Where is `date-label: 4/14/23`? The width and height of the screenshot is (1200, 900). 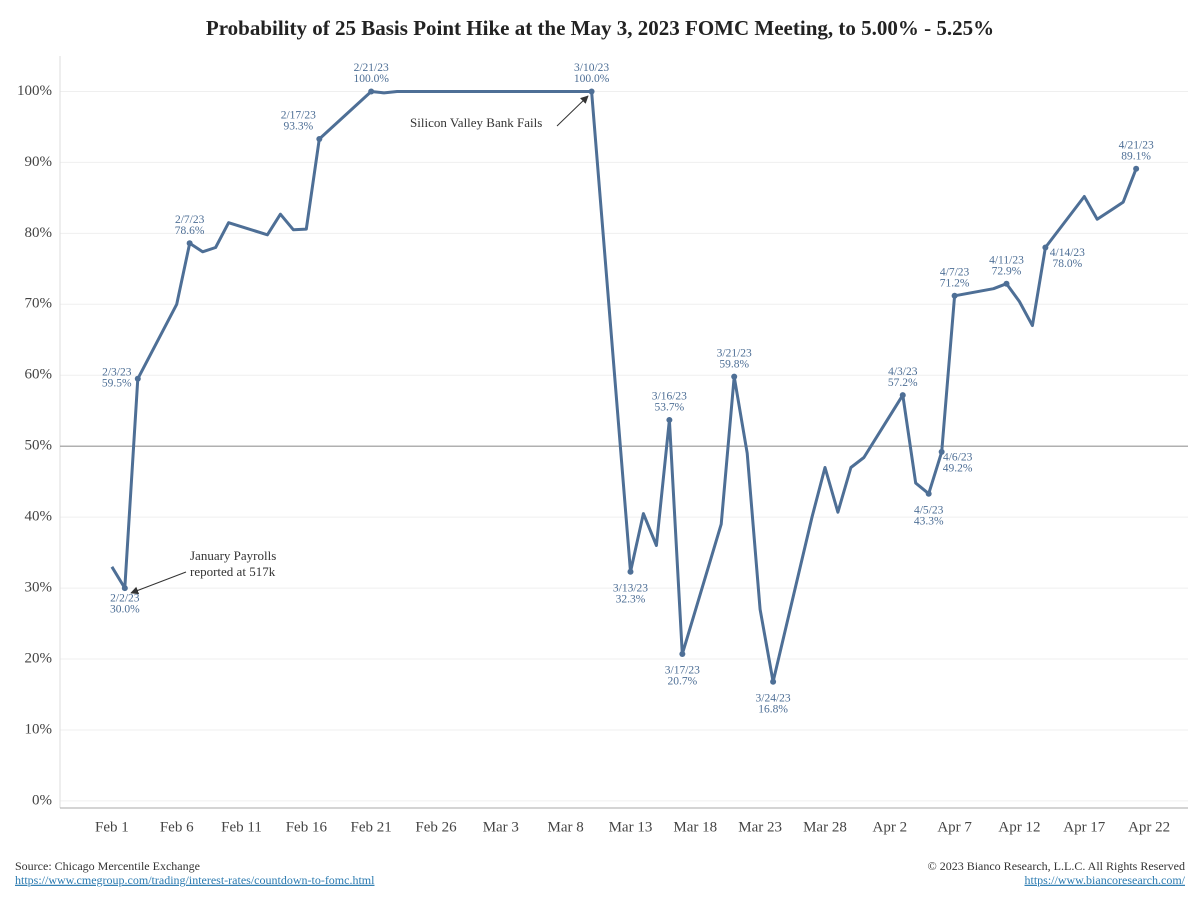
date-label: 4/14/23 is located at coordinates (1067, 253).